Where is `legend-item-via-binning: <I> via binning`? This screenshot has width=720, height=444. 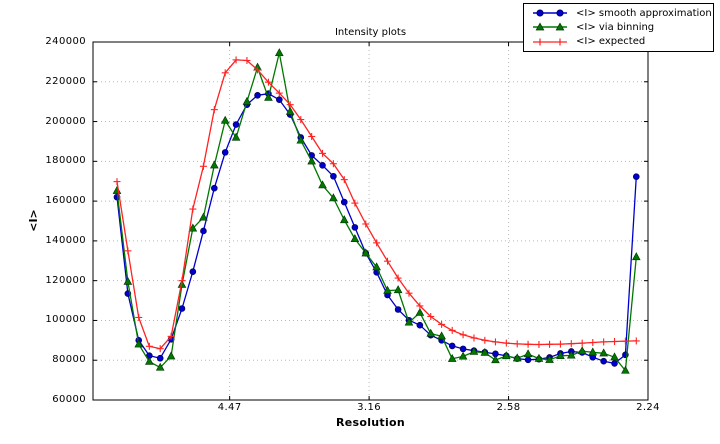
legend-item-via-binning: <I> via binning is located at coordinates (619, 27).